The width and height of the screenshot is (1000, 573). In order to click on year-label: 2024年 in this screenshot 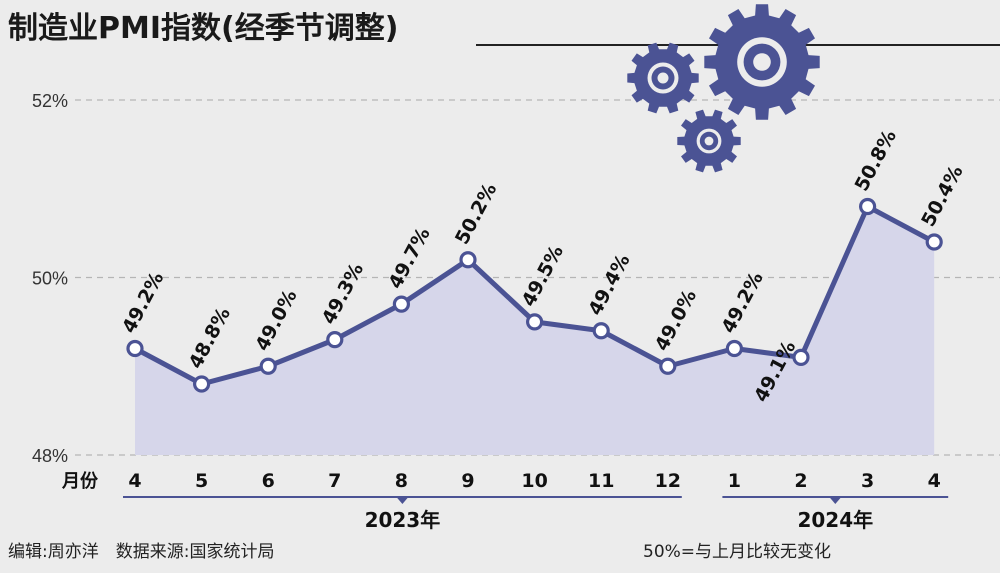, I will do `click(835, 520)`.